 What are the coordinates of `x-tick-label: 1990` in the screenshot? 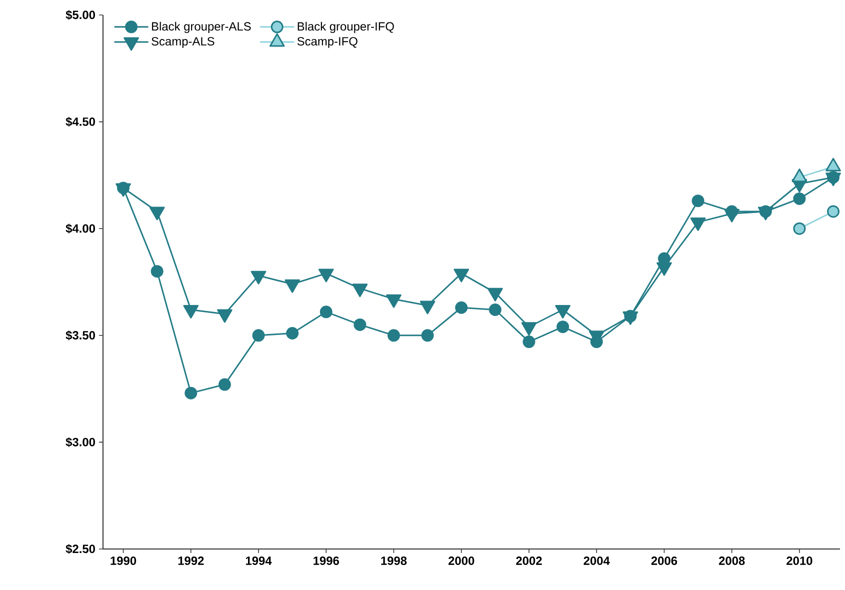 It's located at (123, 560).